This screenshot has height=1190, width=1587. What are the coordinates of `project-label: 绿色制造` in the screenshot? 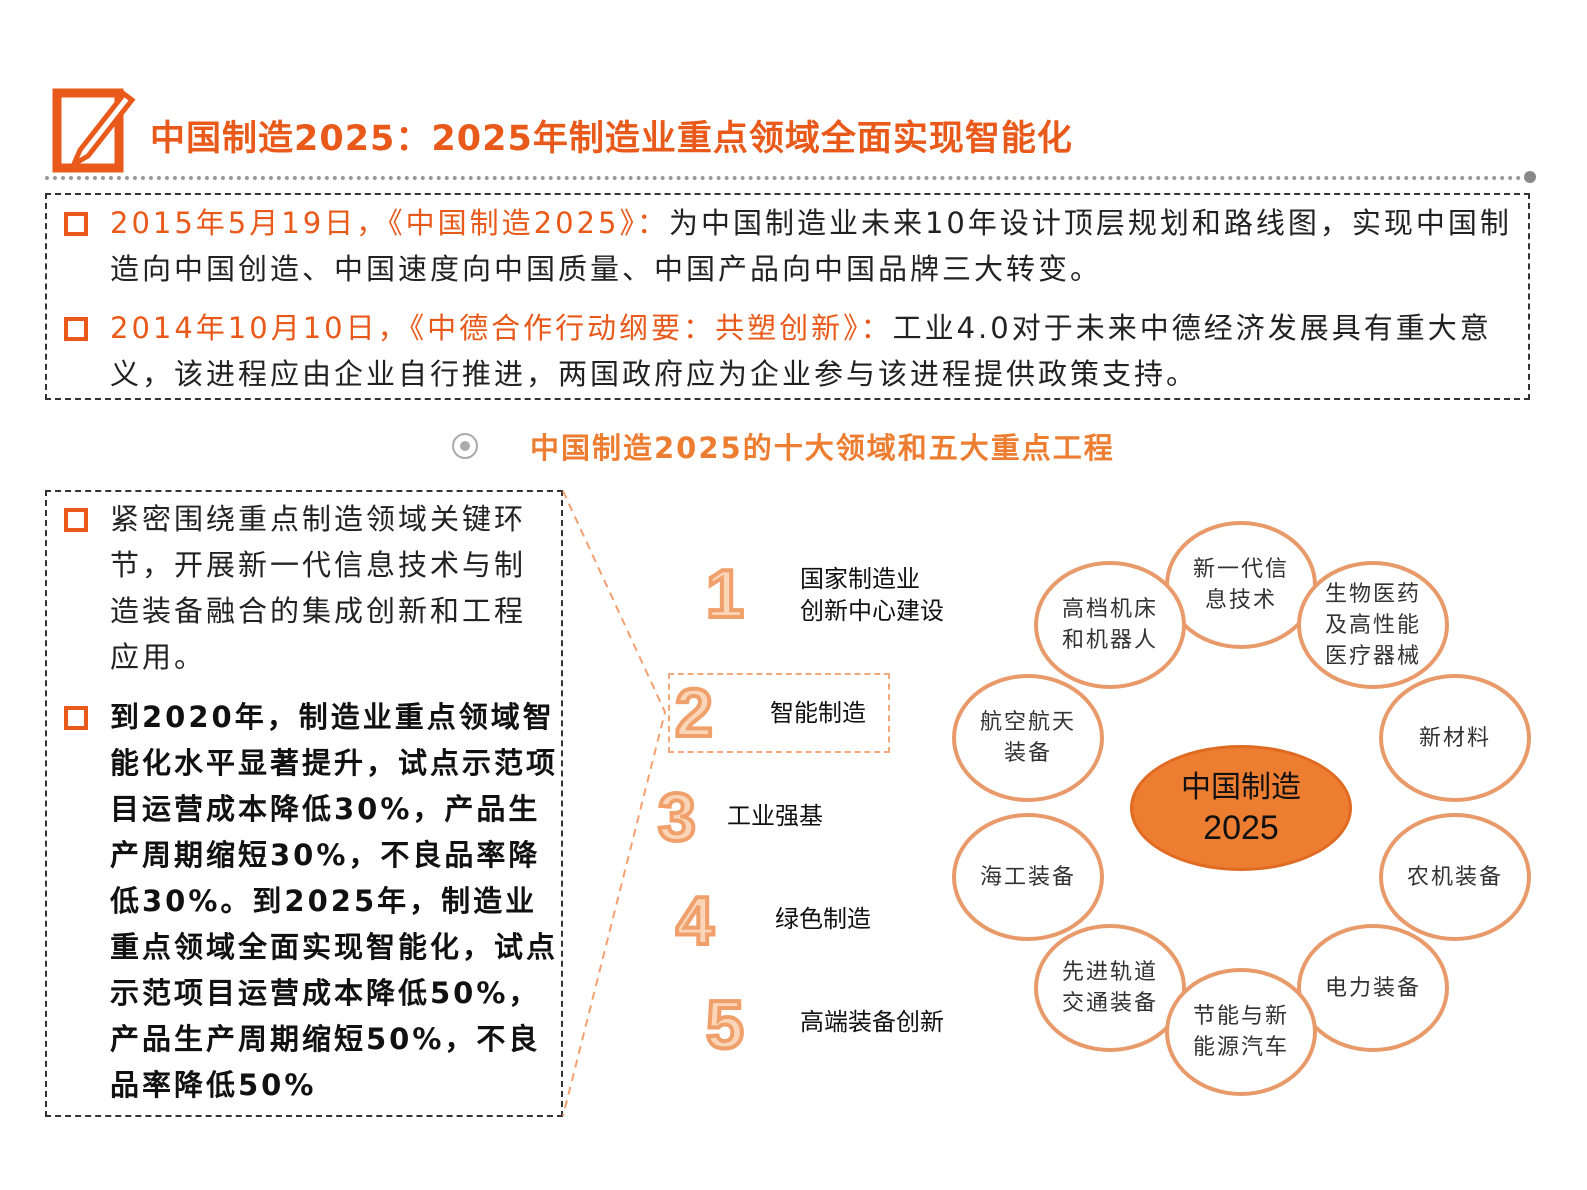 It's located at (823, 919).